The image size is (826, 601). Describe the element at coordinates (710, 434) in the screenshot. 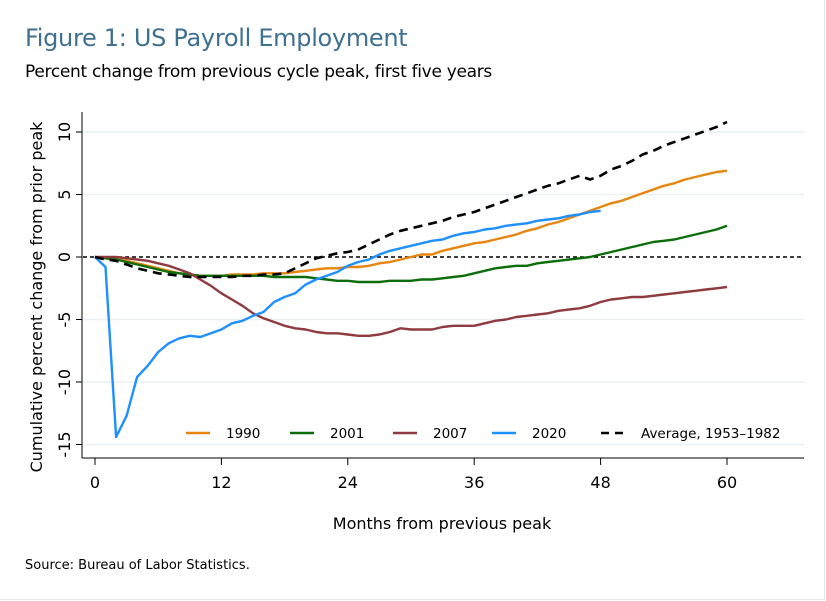

I see `legend-label: Average, 1953–1982` at that location.